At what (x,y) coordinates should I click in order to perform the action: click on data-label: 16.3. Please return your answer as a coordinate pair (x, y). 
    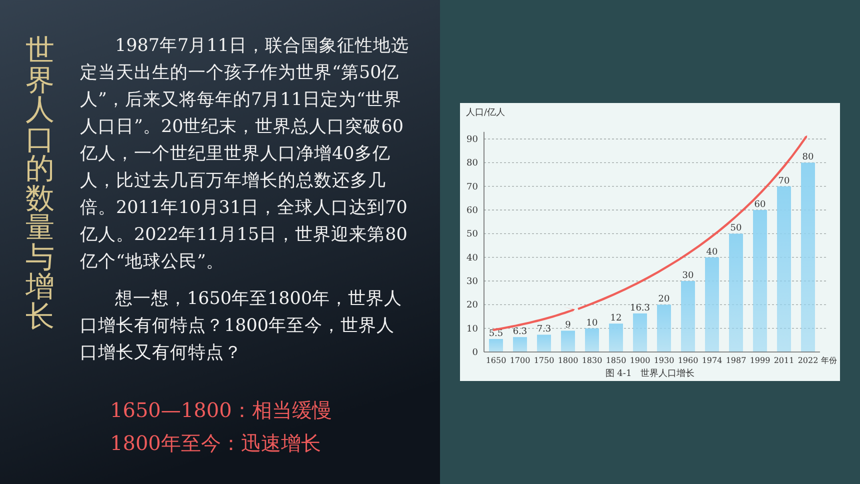
    Looking at the image, I should click on (640, 308).